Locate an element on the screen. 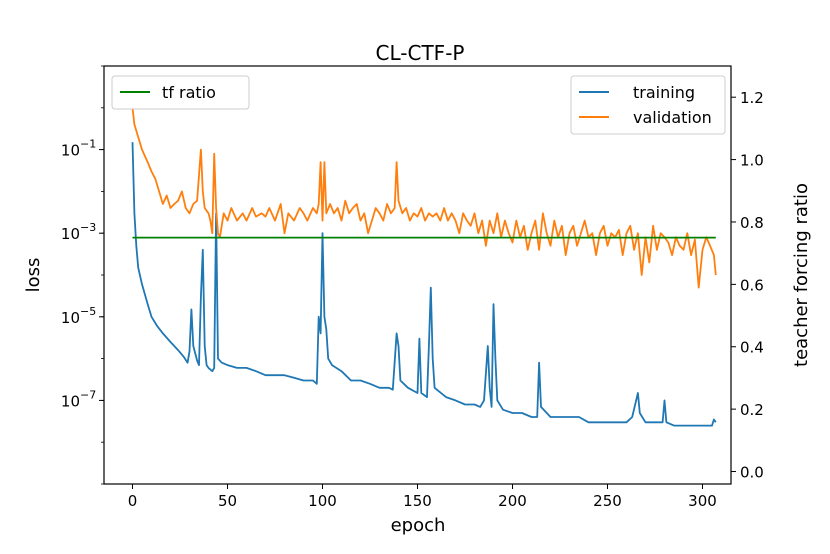 The width and height of the screenshot is (830, 554). y2-tick-label: 0.0 is located at coordinates (752, 473).